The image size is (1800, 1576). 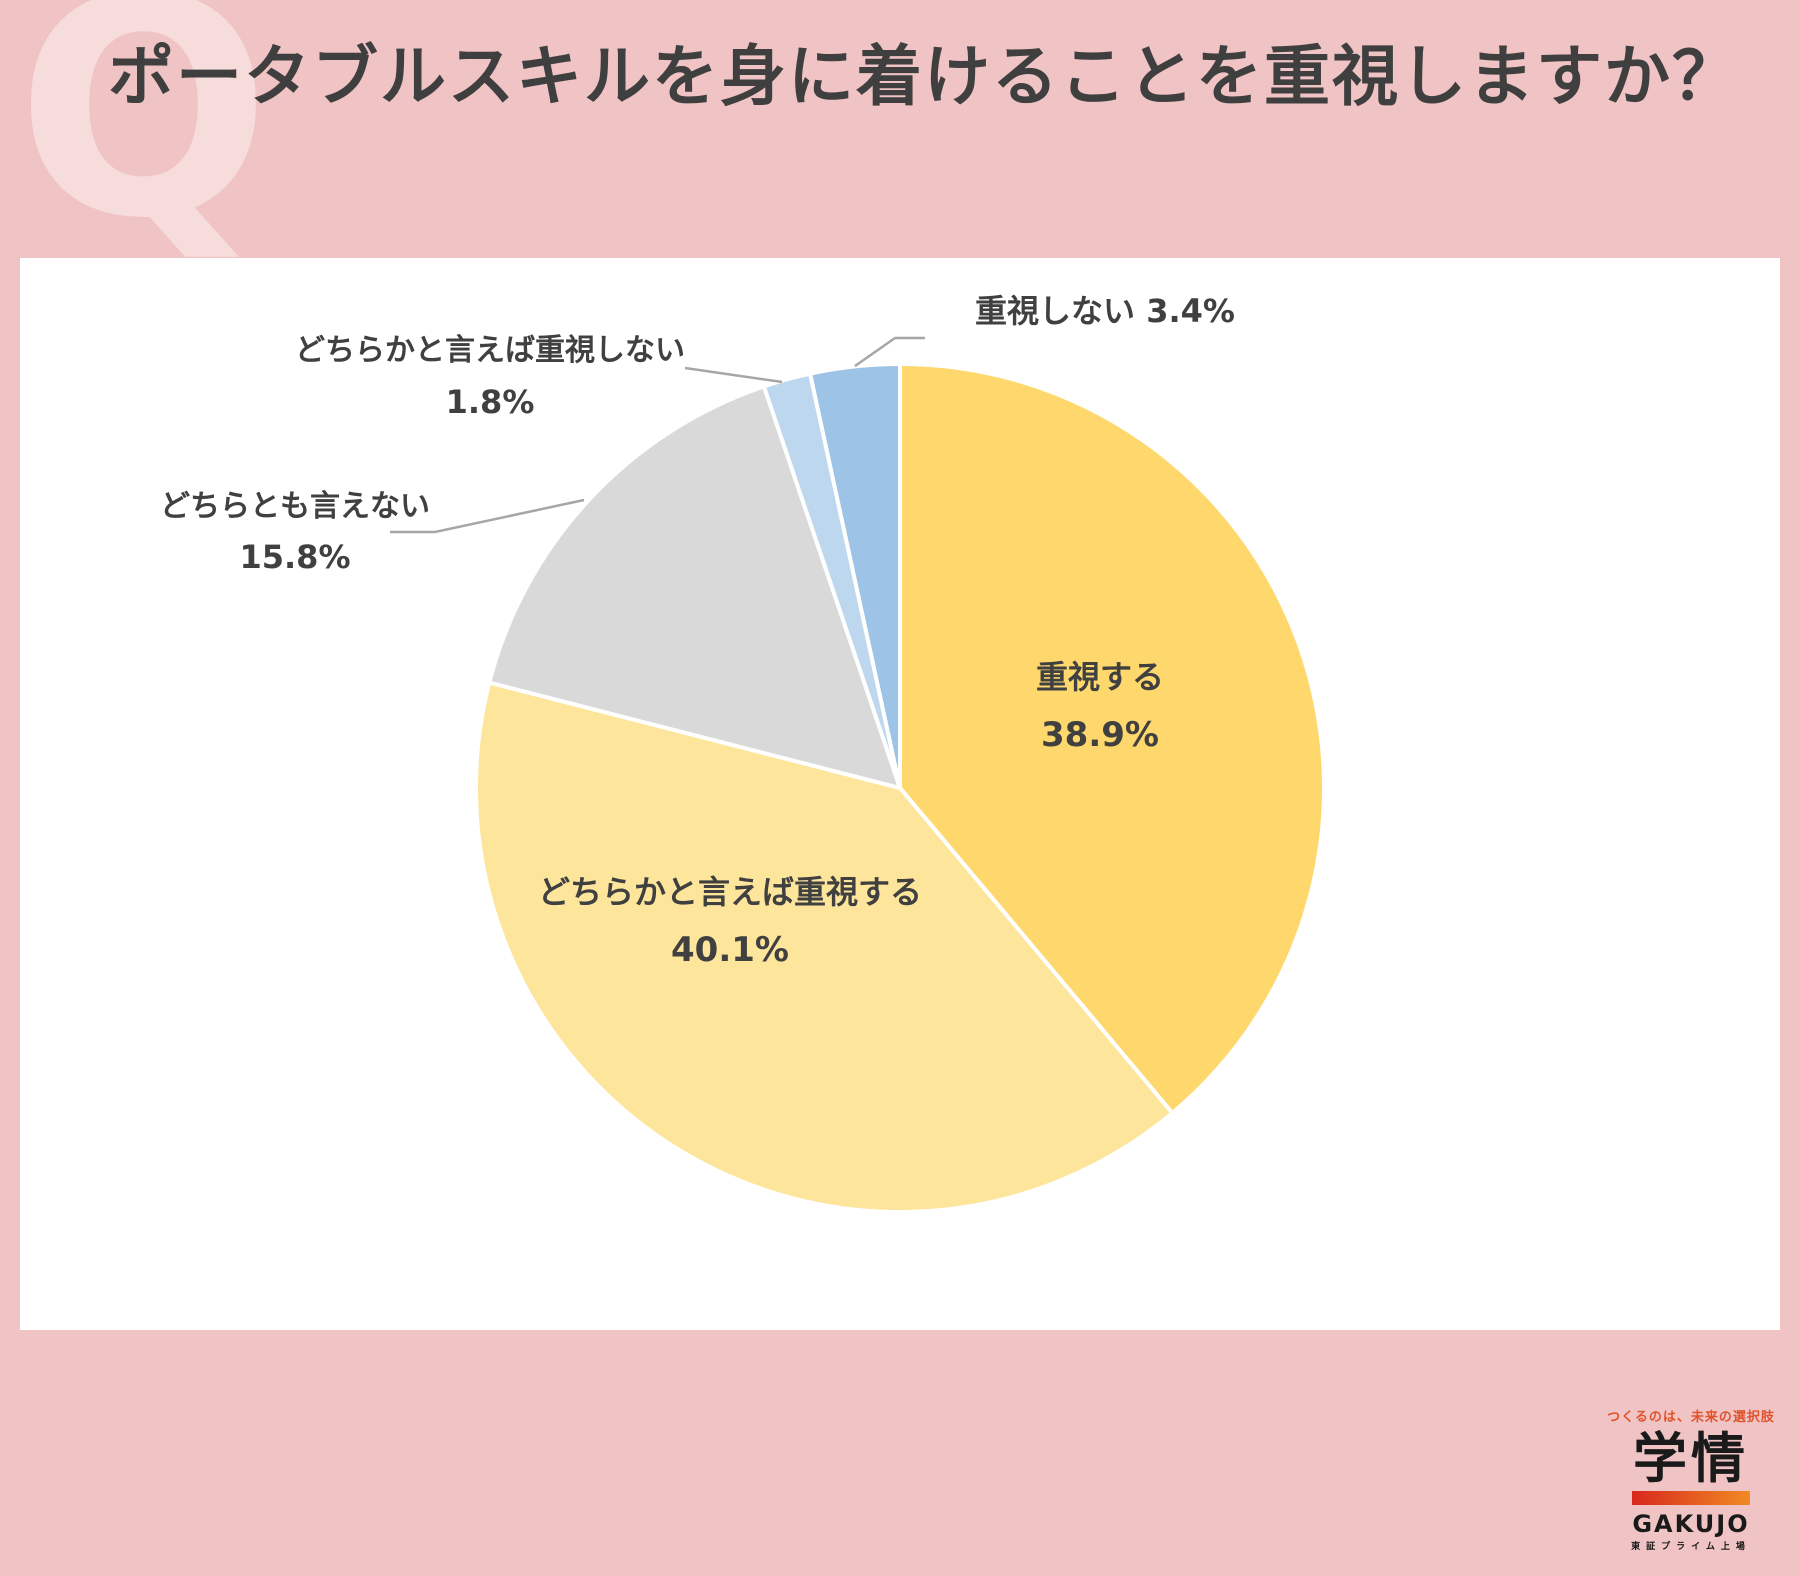 I want to click on logo-sub: 東証プライム上場, so click(x=1691, y=1547).